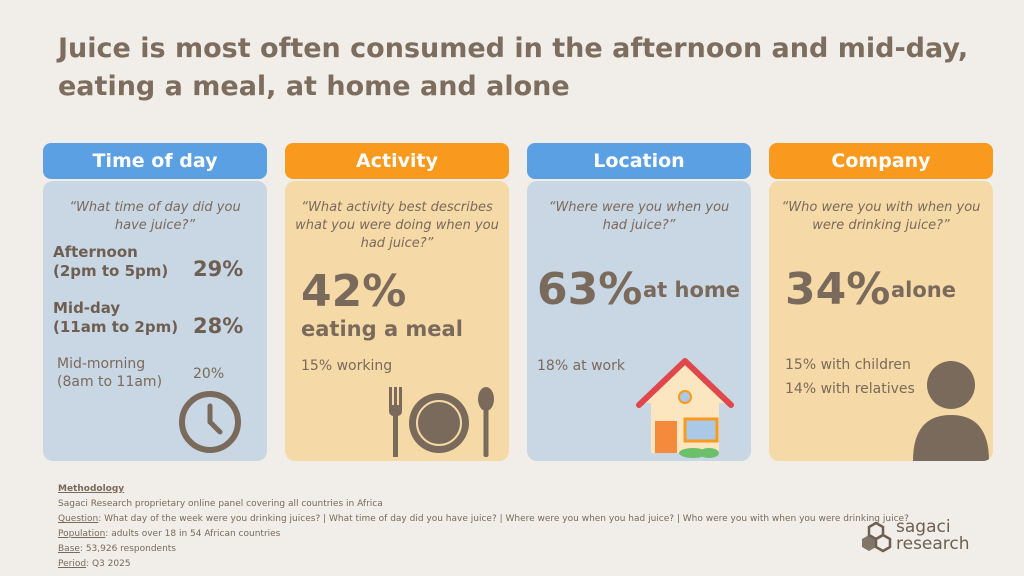  Describe the element at coordinates (117, 549) in the screenshot. I see `methodology-base: Base: 53,926 respondents` at that location.